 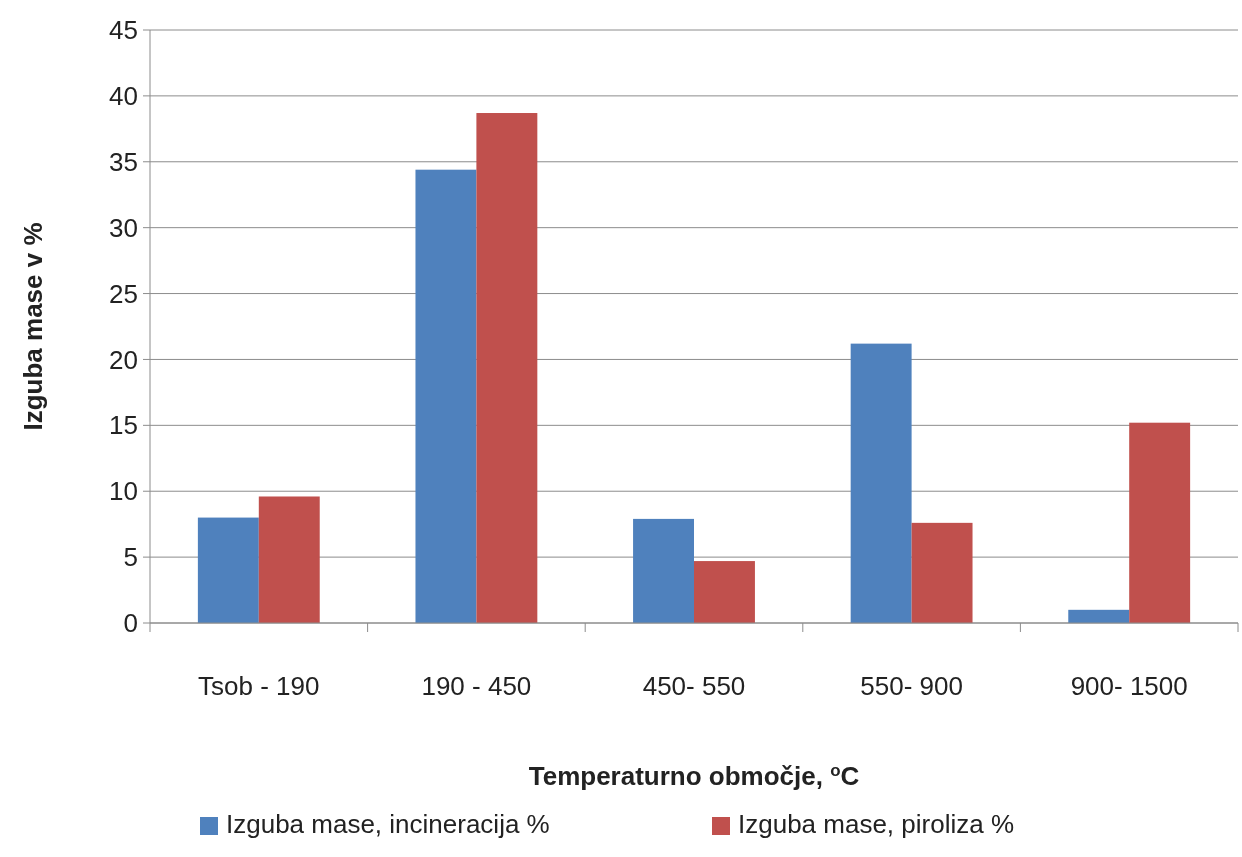 What do you see at coordinates (911, 686) in the screenshot?
I see `x-tick-label: 550- 900` at bounding box center [911, 686].